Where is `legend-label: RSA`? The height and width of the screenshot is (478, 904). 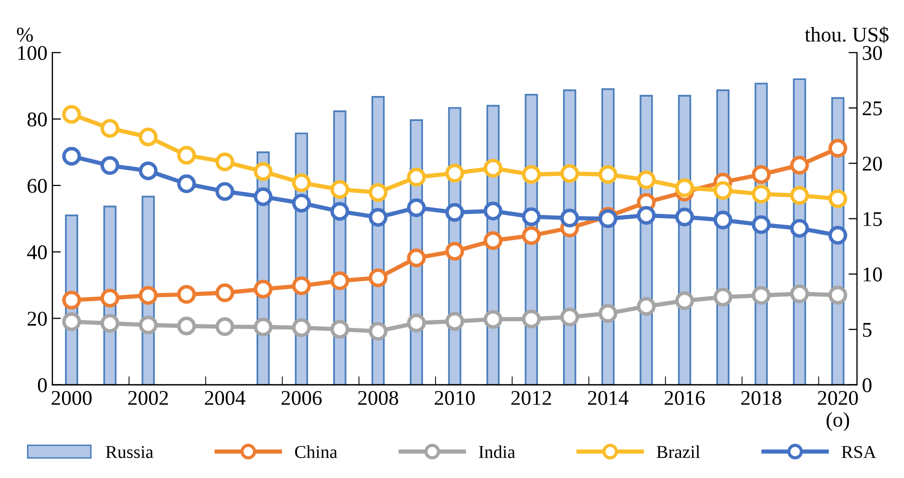
legend-label: RSA is located at coordinates (859, 452).